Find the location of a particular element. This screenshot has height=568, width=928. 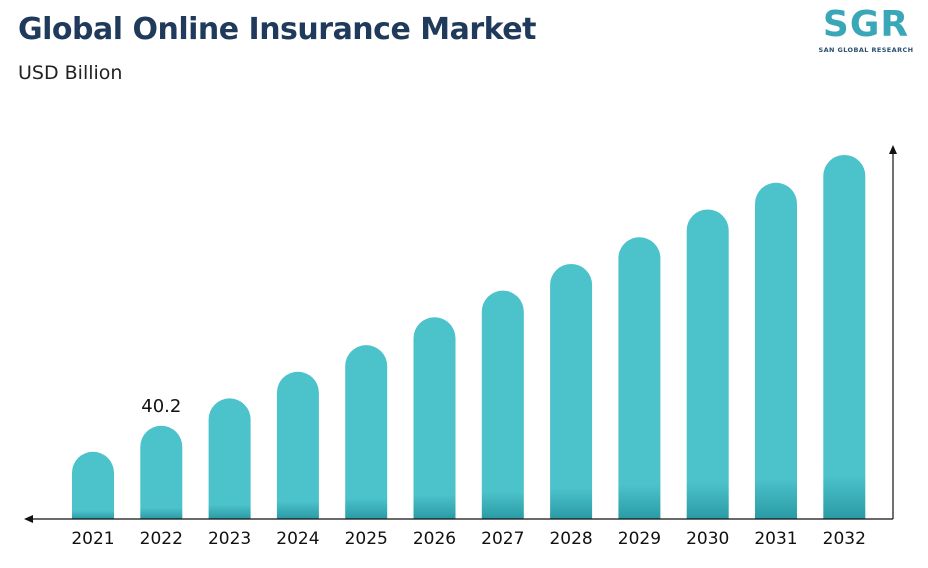

y-axis-arrow-icon is located at coordinates (893, 149).